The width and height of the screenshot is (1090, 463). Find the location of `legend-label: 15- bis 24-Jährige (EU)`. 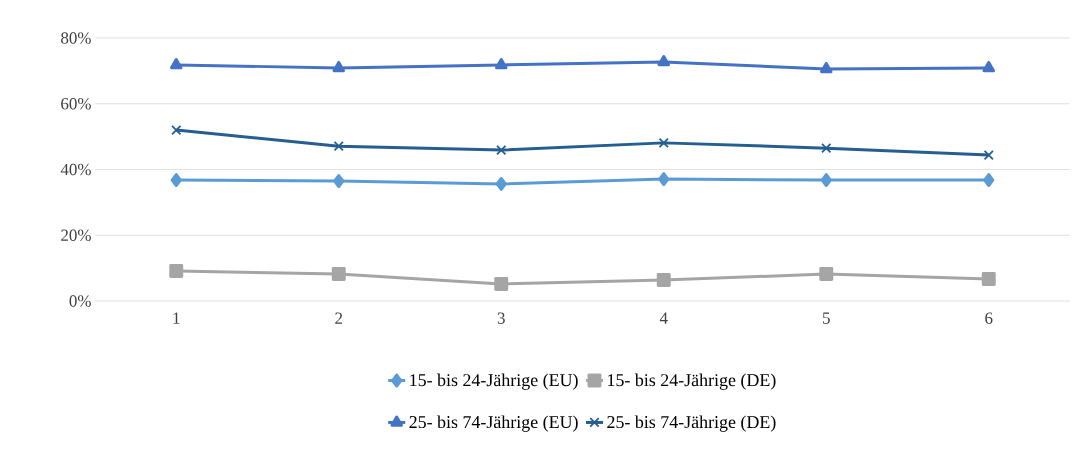

legend-label: 15- bis 24-Jährige (EU) is located at coordinates (494, 381).